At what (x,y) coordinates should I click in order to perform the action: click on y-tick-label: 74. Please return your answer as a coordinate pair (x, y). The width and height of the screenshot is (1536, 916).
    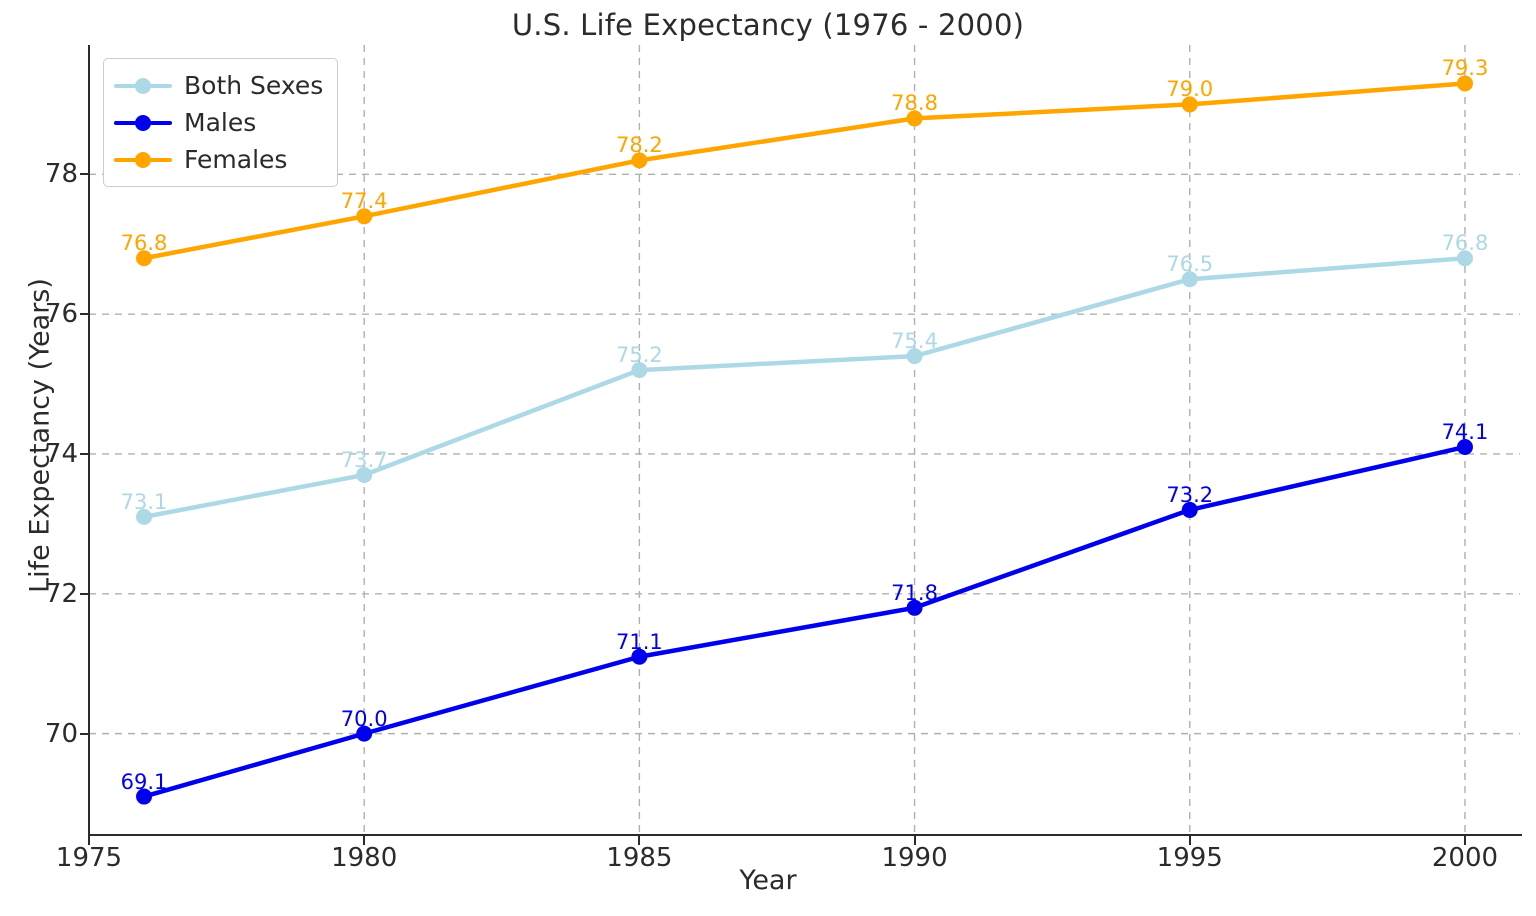
    Looking at the image, I should click on (61, 453).